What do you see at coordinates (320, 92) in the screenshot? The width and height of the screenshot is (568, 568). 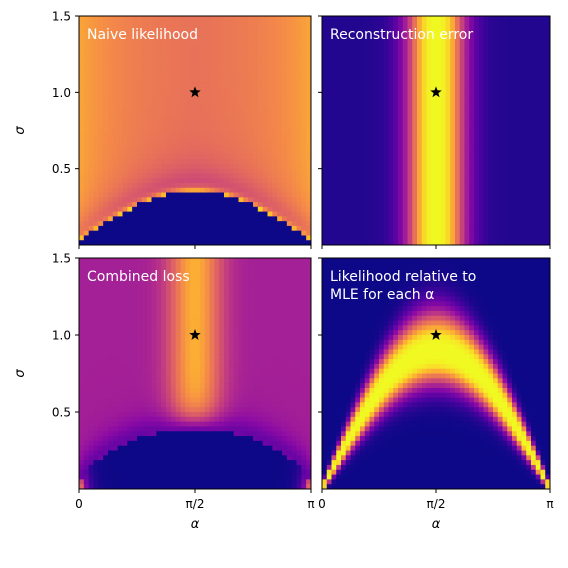 I see `y-ticks` at bounding box center [320, 92].